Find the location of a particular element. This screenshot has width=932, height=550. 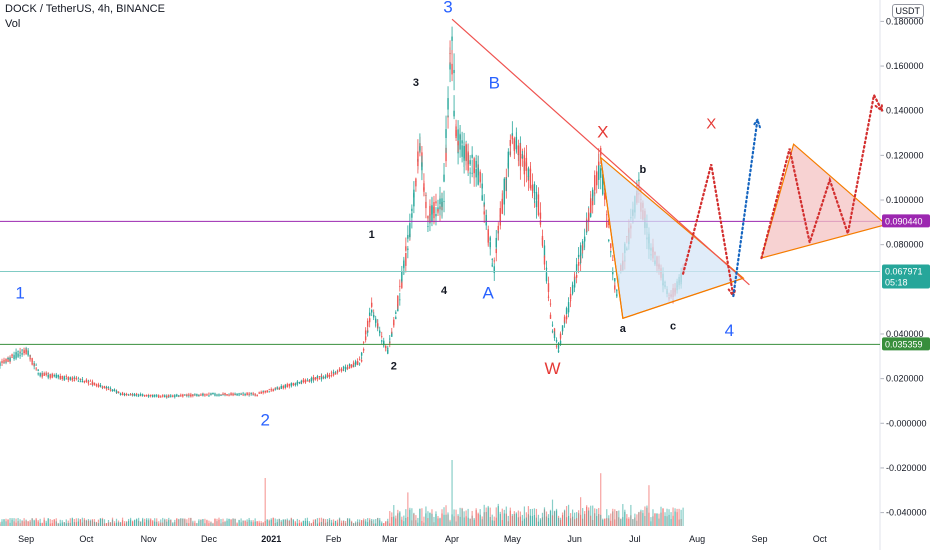

wave-label: 3 is located at coordinates (447, 8).